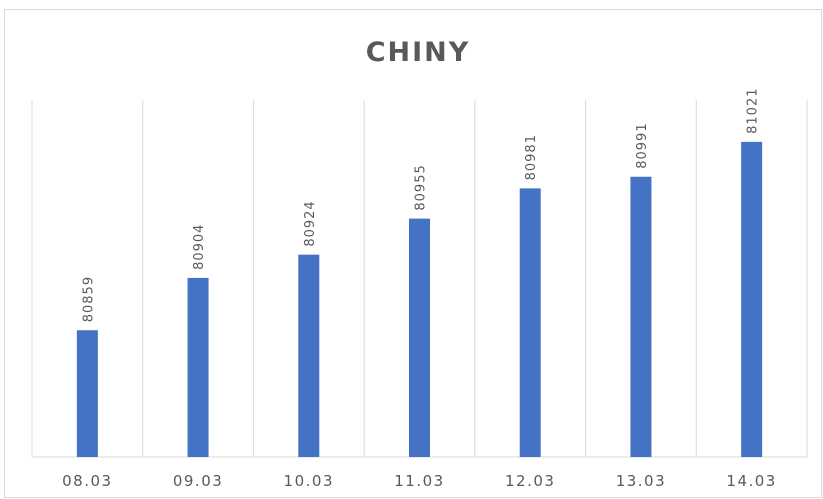 The height and width of the screenshot is (499, 823). I want to click on x-tick-label-08.03: 08.03, so click(87, 481).